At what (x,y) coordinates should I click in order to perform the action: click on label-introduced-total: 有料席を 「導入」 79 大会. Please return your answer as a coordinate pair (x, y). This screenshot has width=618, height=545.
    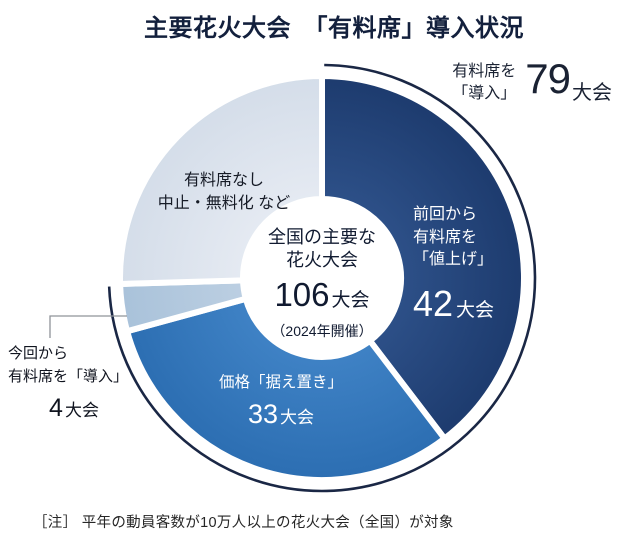
    Looking at the image, I should click on (532, 80).